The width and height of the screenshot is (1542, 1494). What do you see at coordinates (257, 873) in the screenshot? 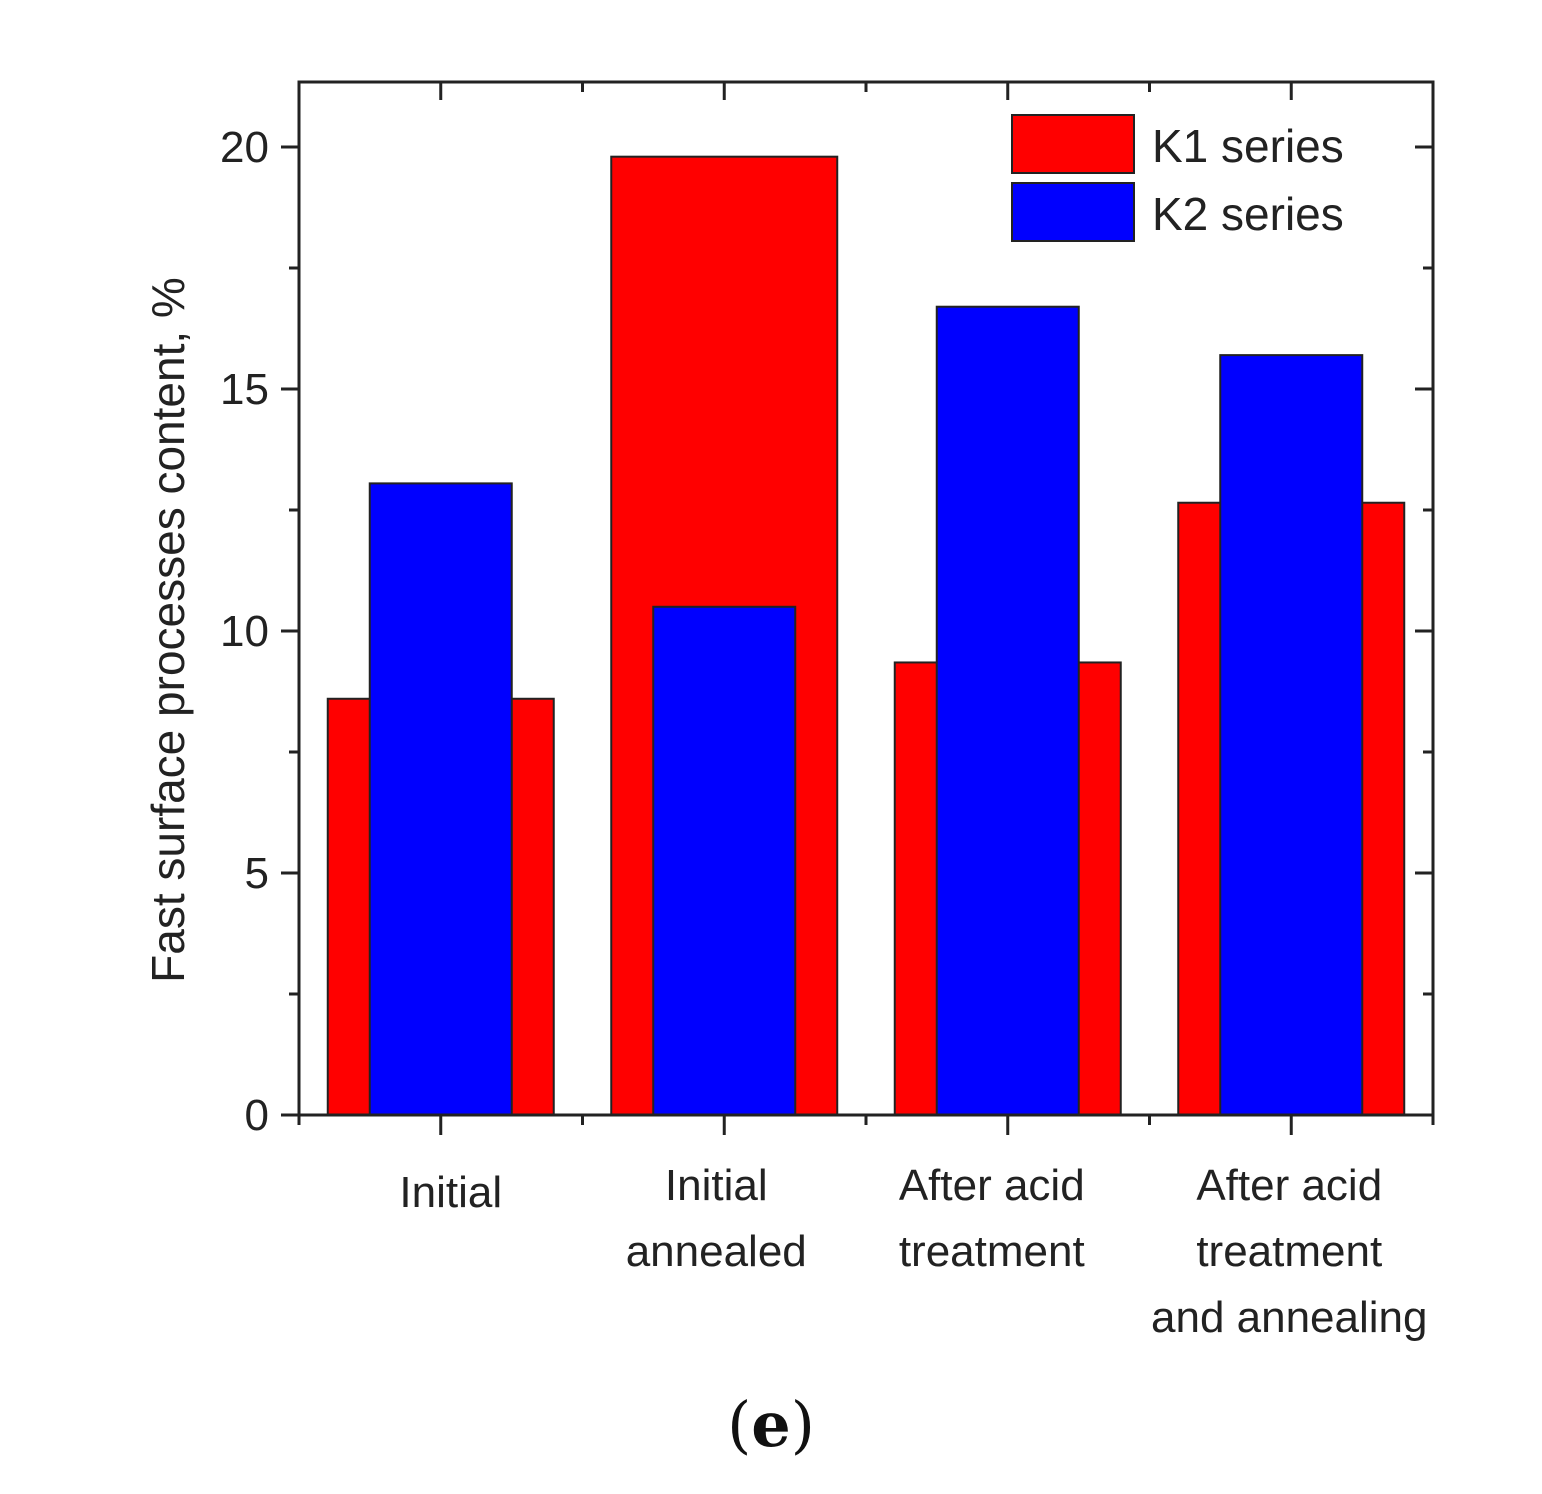
I see `ytick-label: 5` at bounding box center [257, 873].